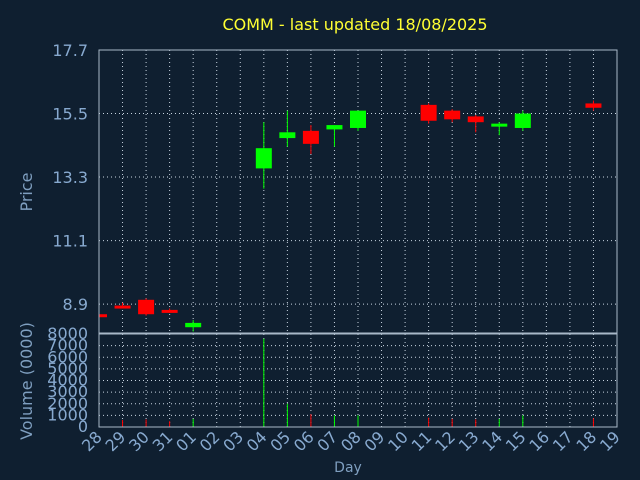 This screenshot has width=640, height=480. Describe the element at coordinates (67, 403) in the screenshot. I see `volume-tick-label: 2000` at that location.